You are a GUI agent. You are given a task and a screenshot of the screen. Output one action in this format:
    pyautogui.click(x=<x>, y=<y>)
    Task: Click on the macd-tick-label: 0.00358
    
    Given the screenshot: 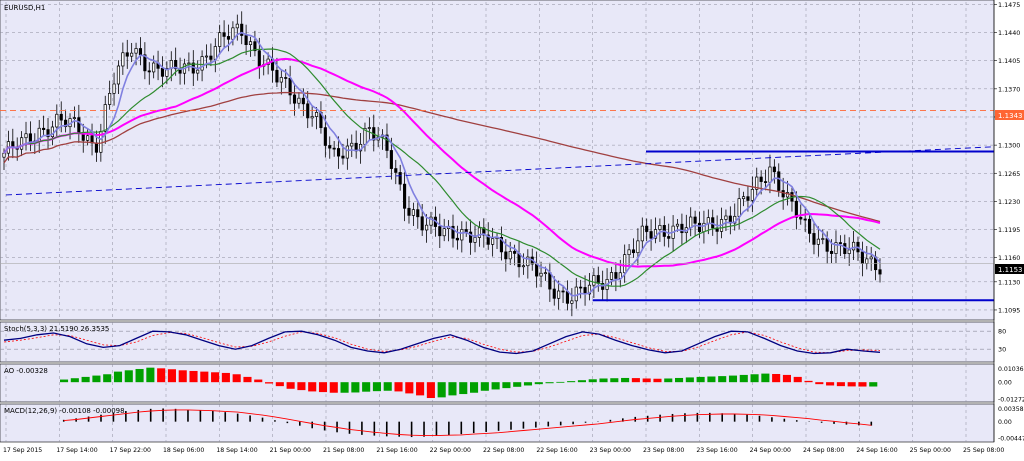 What is the action you would take?
    pyautogui.click(x=1011, y=409)
    